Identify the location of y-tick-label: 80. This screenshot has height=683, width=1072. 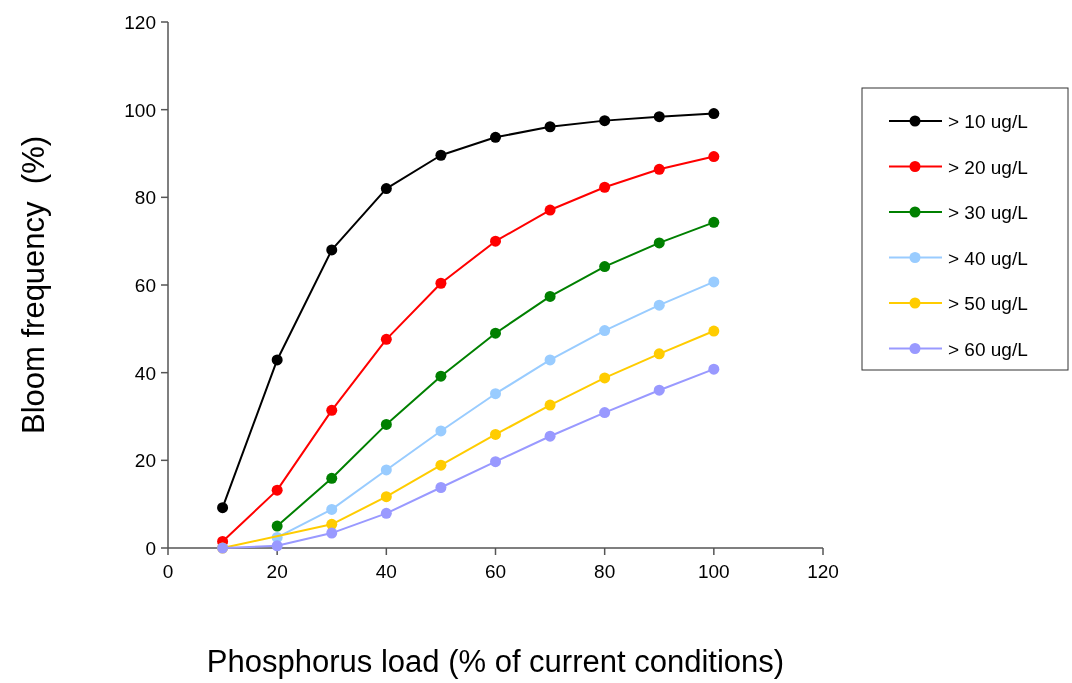
(145, 198).